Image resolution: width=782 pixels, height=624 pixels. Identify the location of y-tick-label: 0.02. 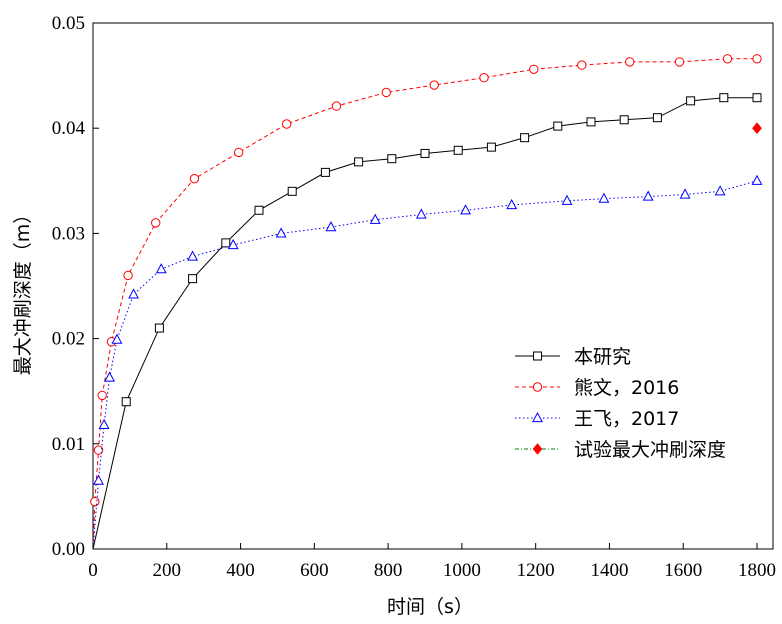
(68, 339).